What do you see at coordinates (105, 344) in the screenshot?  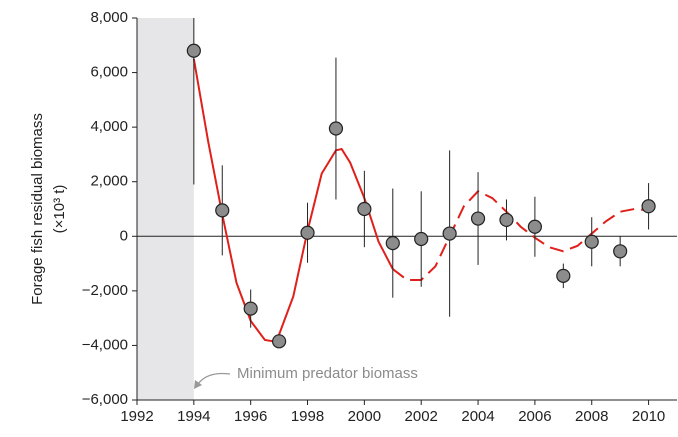 I see `y-tick-label: −4,000` at bounding box center [105, 344].